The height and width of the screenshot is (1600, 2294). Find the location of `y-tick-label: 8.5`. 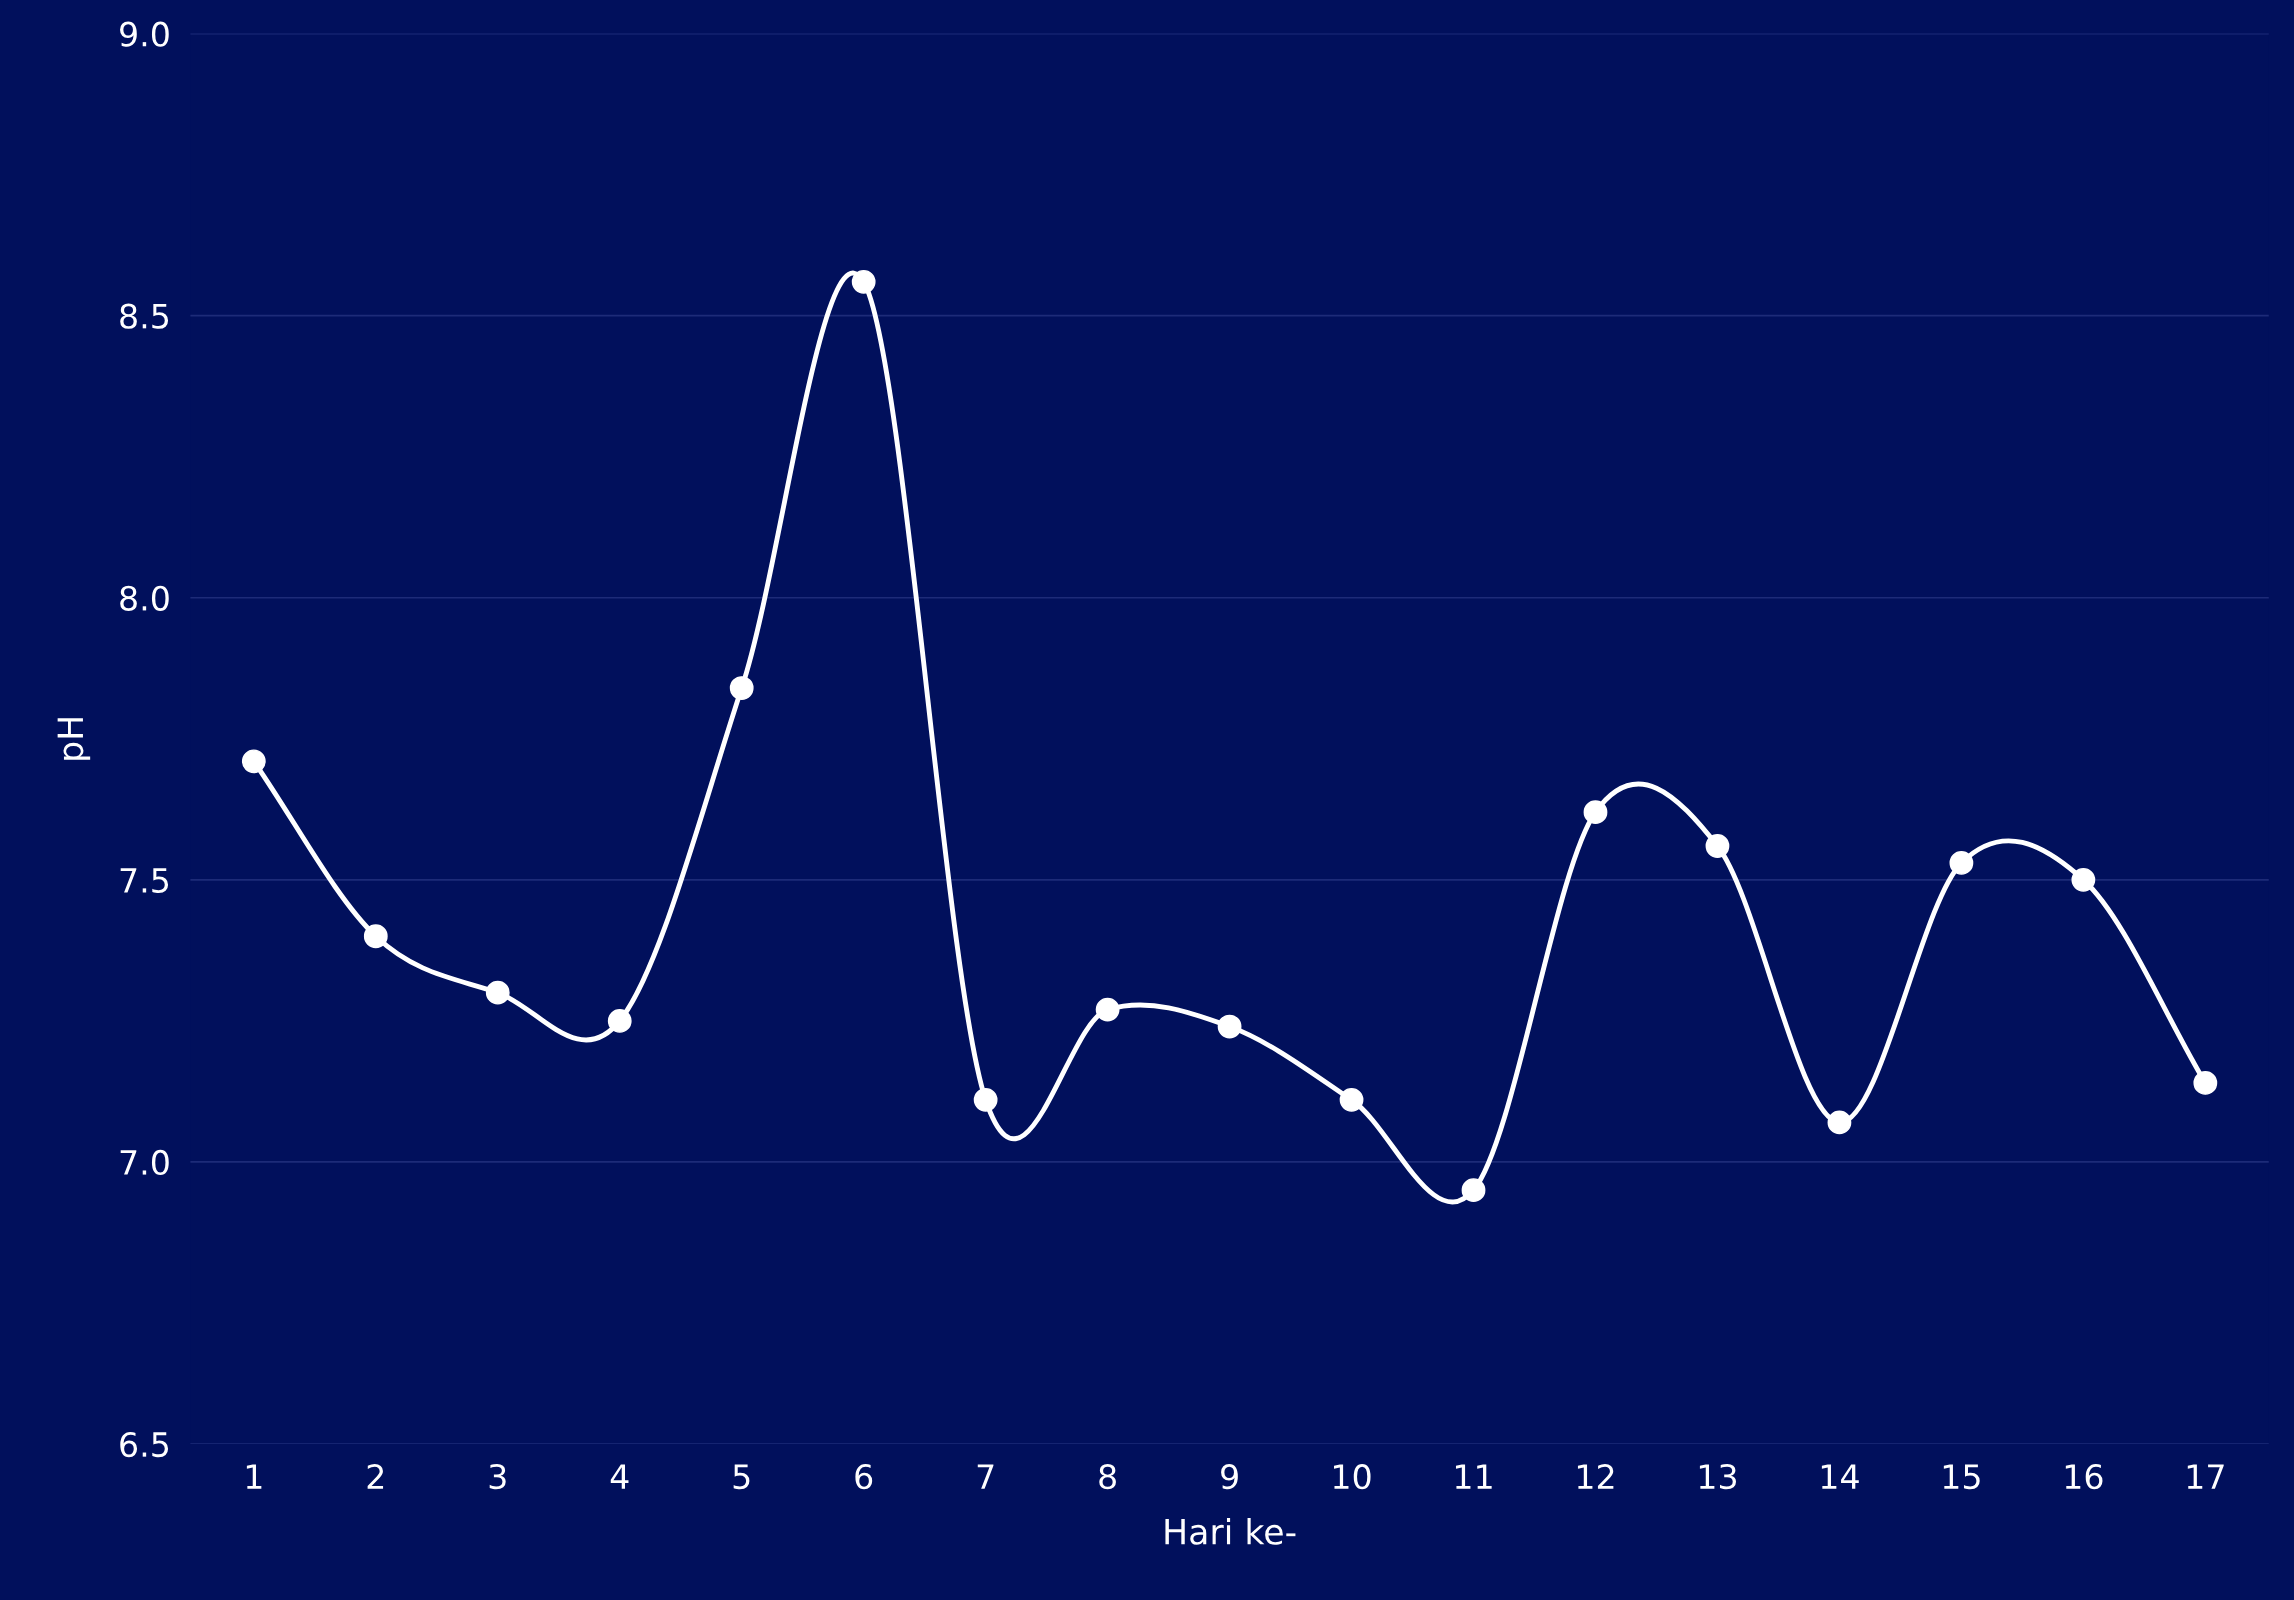

y-tick-label: 8.5 is located at coordinates (144, 316).